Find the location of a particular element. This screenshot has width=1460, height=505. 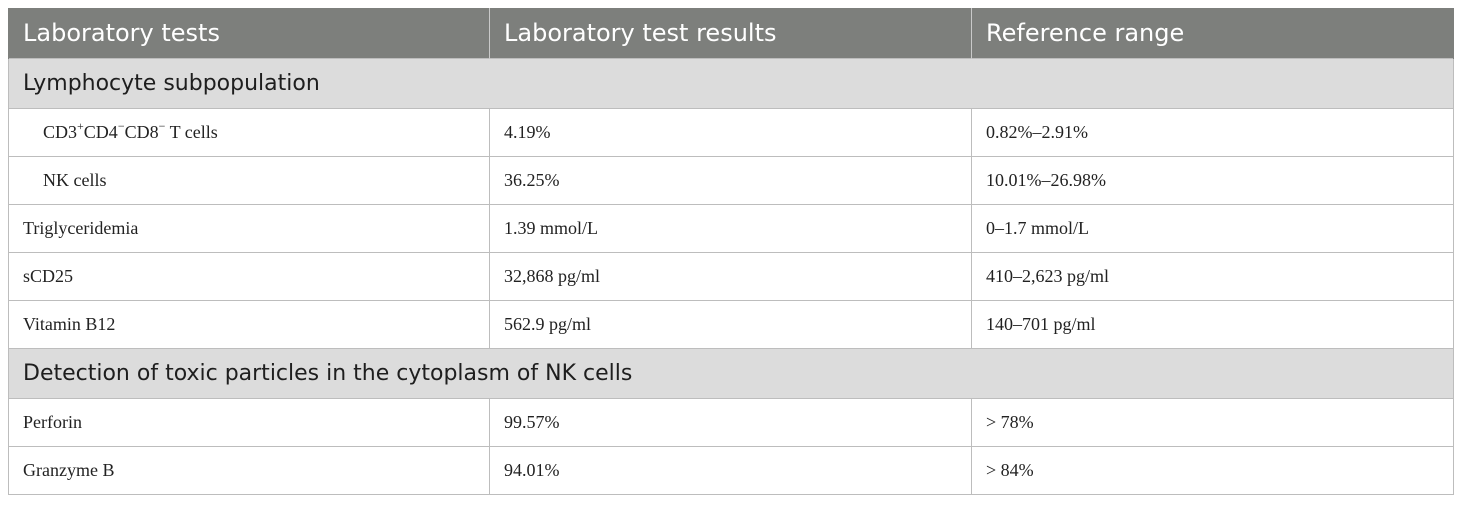

result-cell: 1.39 mmol/L is located at coordinates (730, 228).